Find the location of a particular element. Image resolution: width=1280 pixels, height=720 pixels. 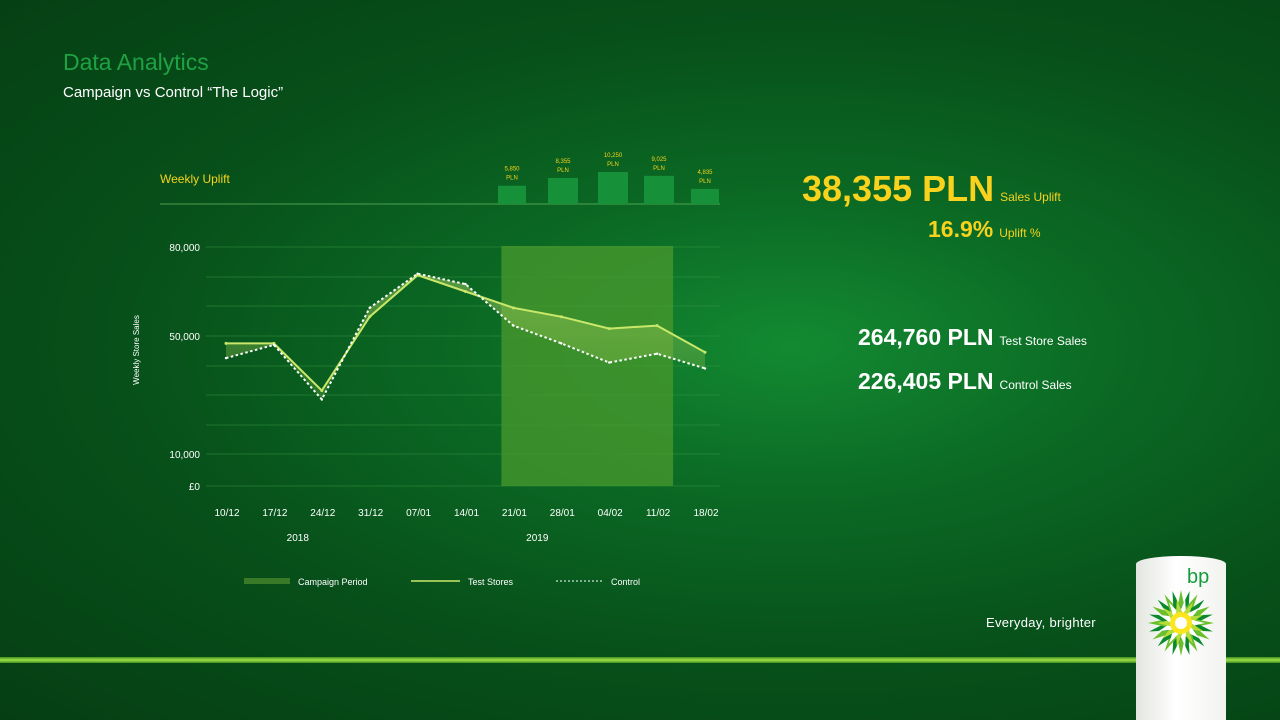

legend-swatch-campaign is located at coordinates (267, 581).